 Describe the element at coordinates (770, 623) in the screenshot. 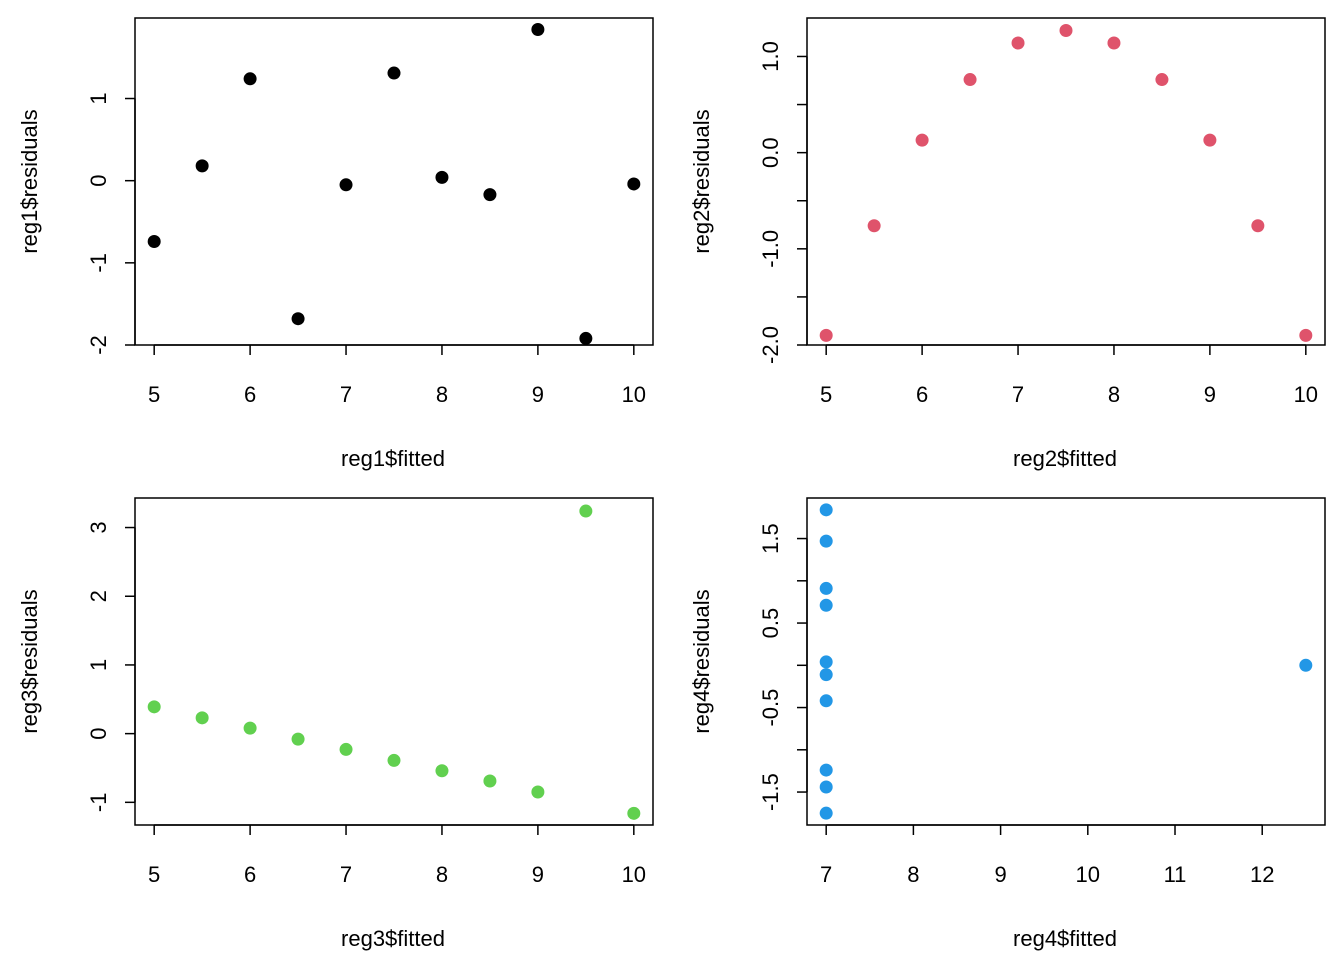

I see `y-tick-label: 0.5` at that location.